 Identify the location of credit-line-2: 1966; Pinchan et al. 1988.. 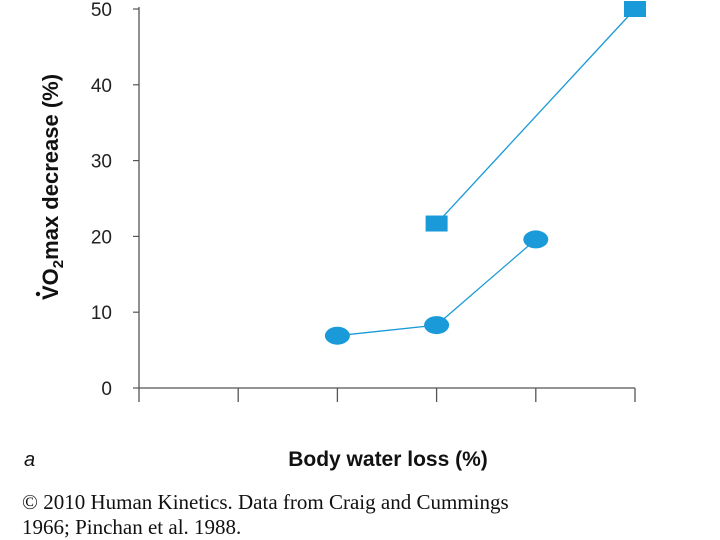
(132, 527).